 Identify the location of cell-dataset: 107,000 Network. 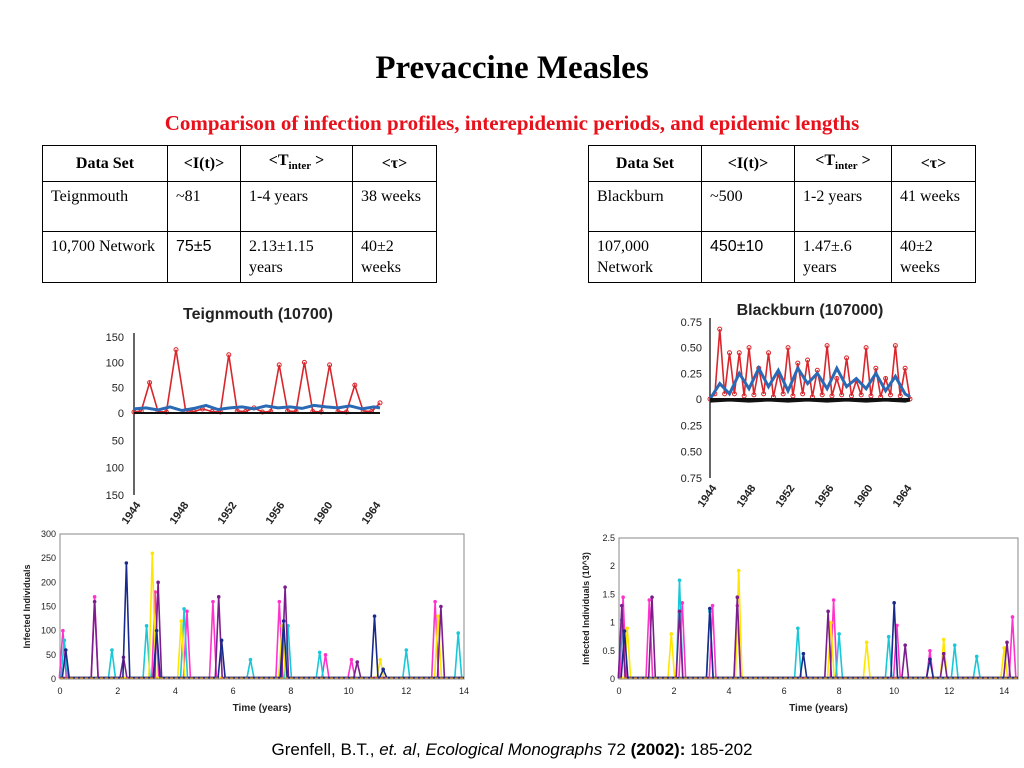
(645, 257).